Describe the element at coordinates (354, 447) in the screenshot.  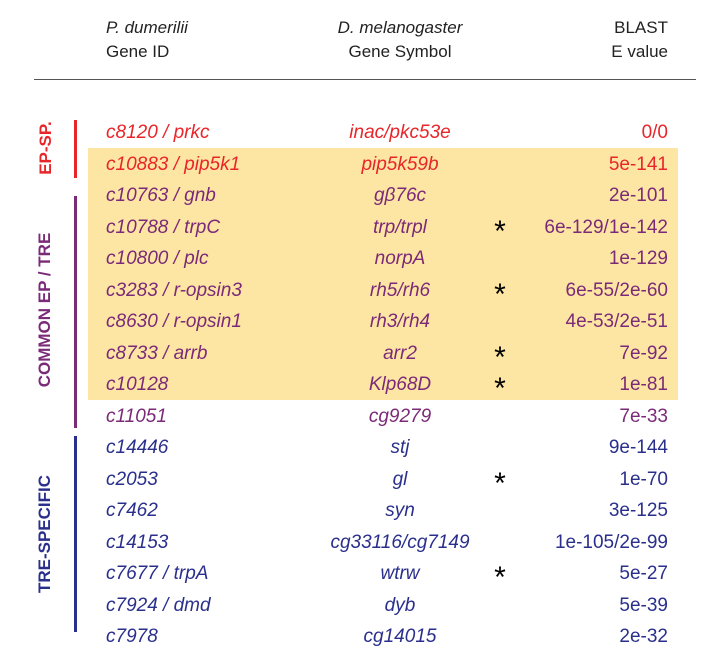
I see `table-row: c14446 stj 9e-144` at that location.